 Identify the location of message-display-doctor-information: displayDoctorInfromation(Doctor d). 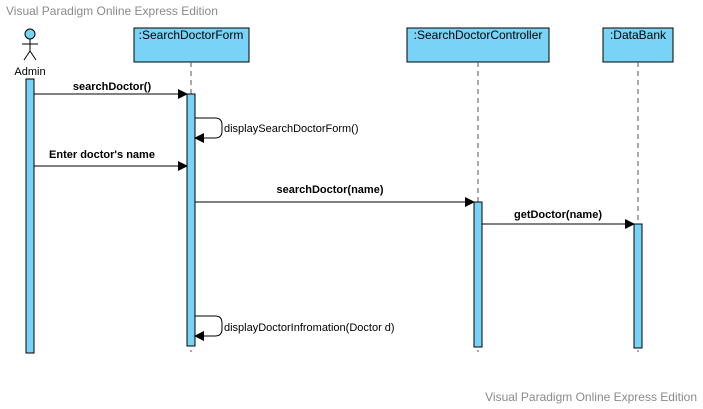
(294, 328).